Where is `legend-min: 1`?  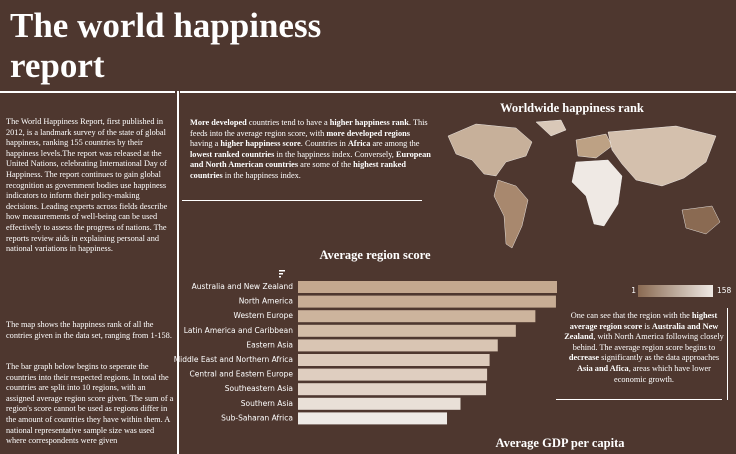
legend-min: 1 is located at coordinates (633, 290).